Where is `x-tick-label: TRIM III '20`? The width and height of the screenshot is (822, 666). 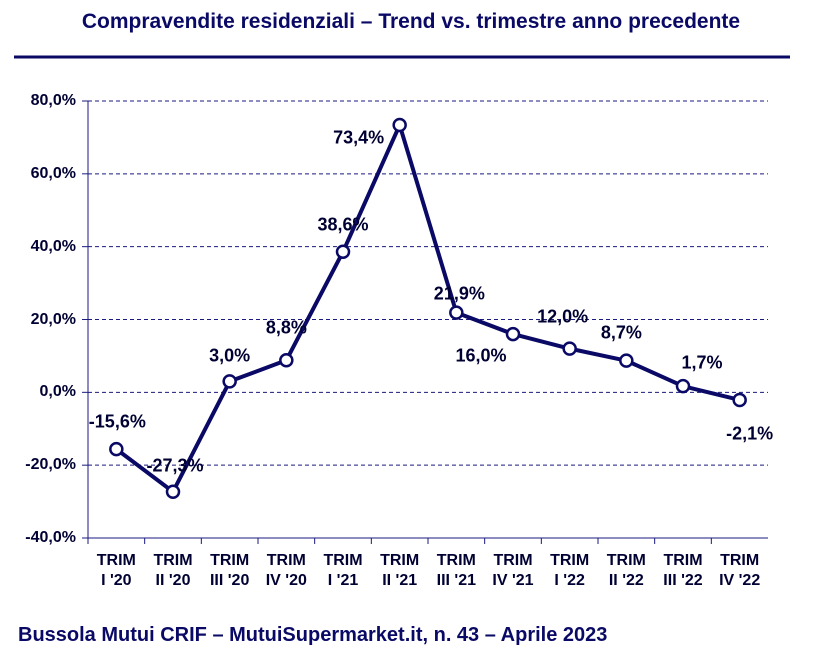
x-tick-label: TRIM III '20 is located at coordinates (229, 570).